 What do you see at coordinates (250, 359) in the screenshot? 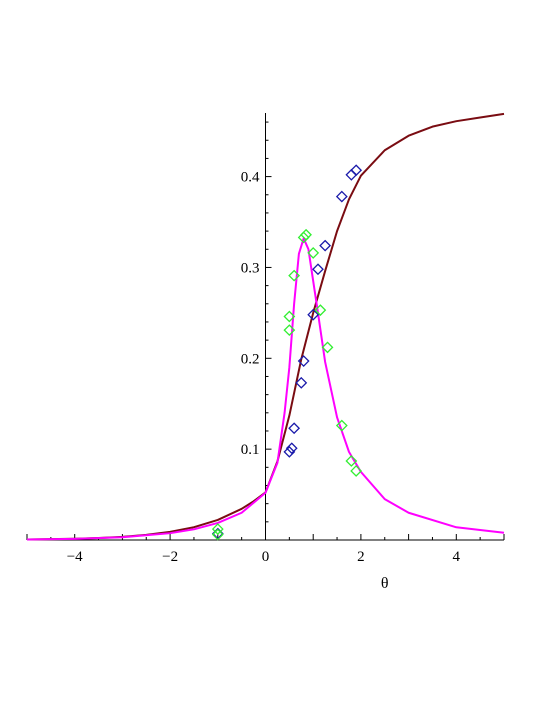
I see `y-tick-label: 0.2` at bounding box center [250, 359].